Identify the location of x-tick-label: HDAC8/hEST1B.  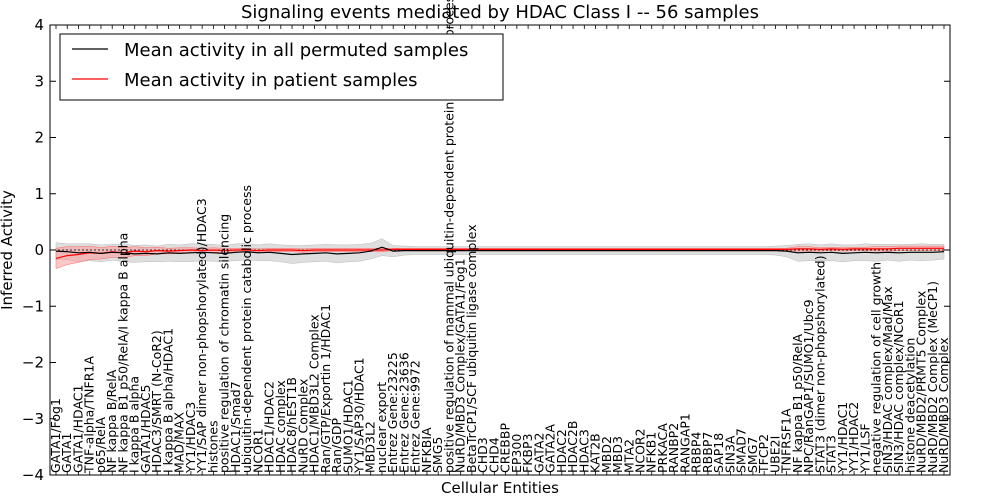
(291, 425).